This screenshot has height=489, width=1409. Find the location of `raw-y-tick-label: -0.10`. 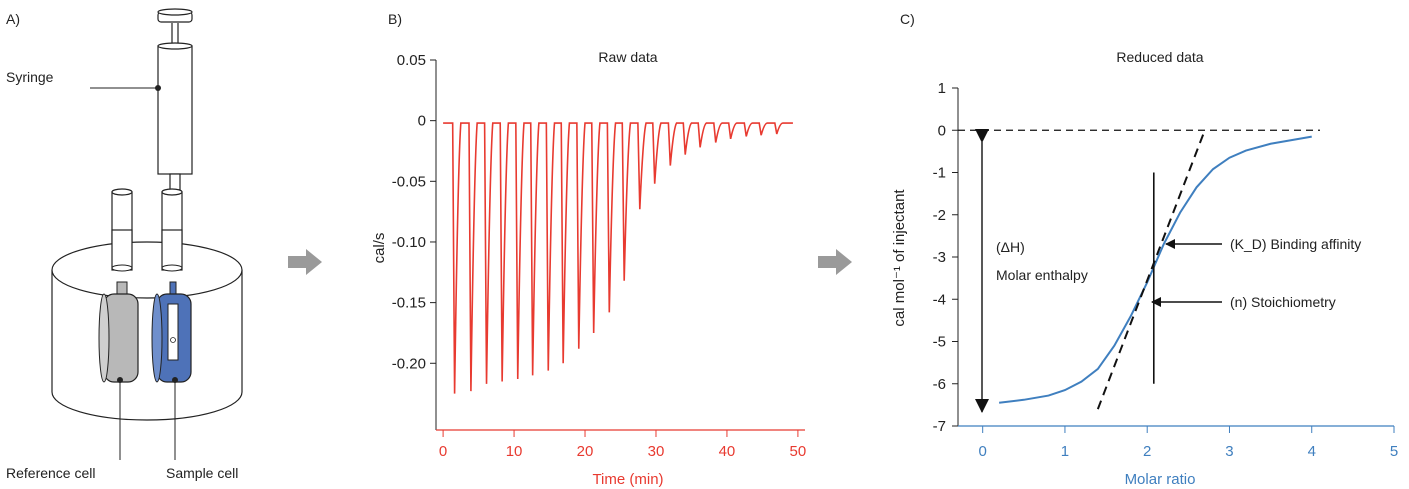

raw-y-tick-label: -0.10 is located at coordinates (409, 242).